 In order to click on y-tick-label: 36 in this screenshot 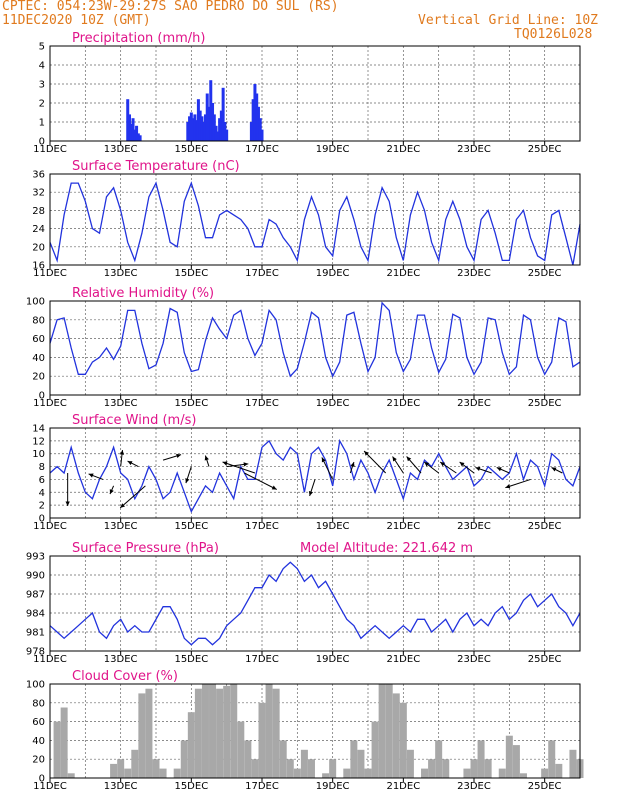, I will do `click(38, 175)`.